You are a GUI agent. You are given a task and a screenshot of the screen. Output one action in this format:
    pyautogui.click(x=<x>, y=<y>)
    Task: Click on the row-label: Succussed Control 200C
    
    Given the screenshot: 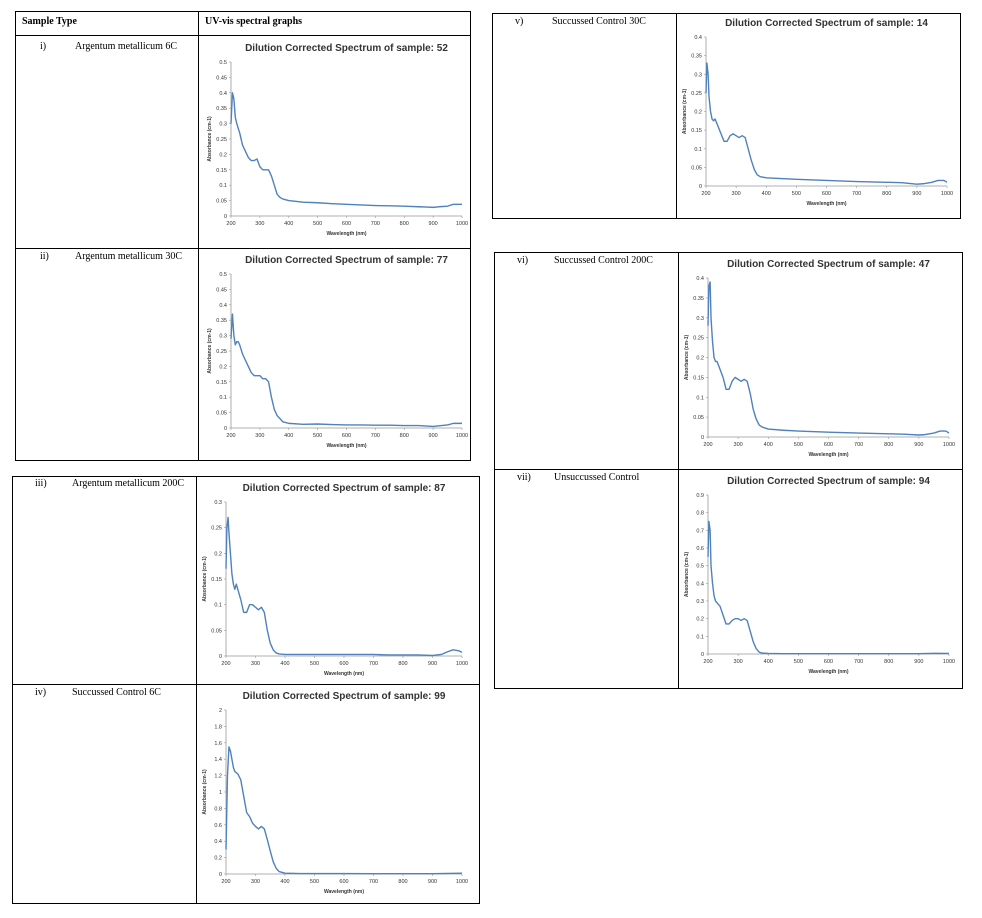 What is the action you would take?
    pyautogui.click(x=603, y=260)
    